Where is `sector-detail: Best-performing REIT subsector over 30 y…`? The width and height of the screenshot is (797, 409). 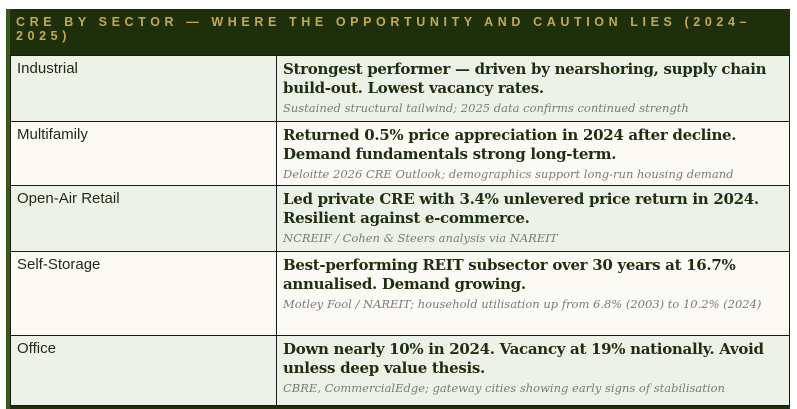 sector-detail: Best-performing REIT subsector over 30 y… is located at coordinates (533, 293).